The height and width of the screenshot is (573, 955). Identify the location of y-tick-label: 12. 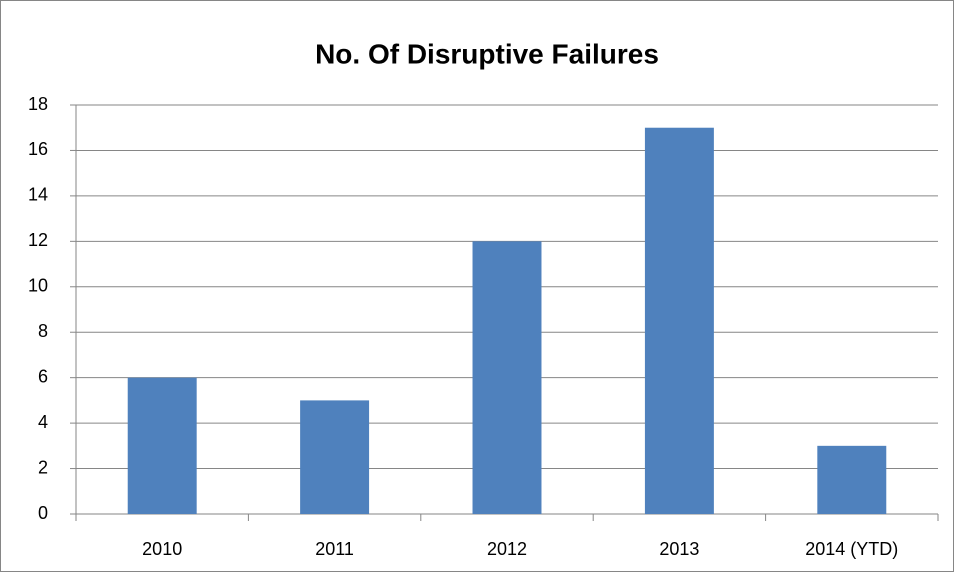
(38, 240).